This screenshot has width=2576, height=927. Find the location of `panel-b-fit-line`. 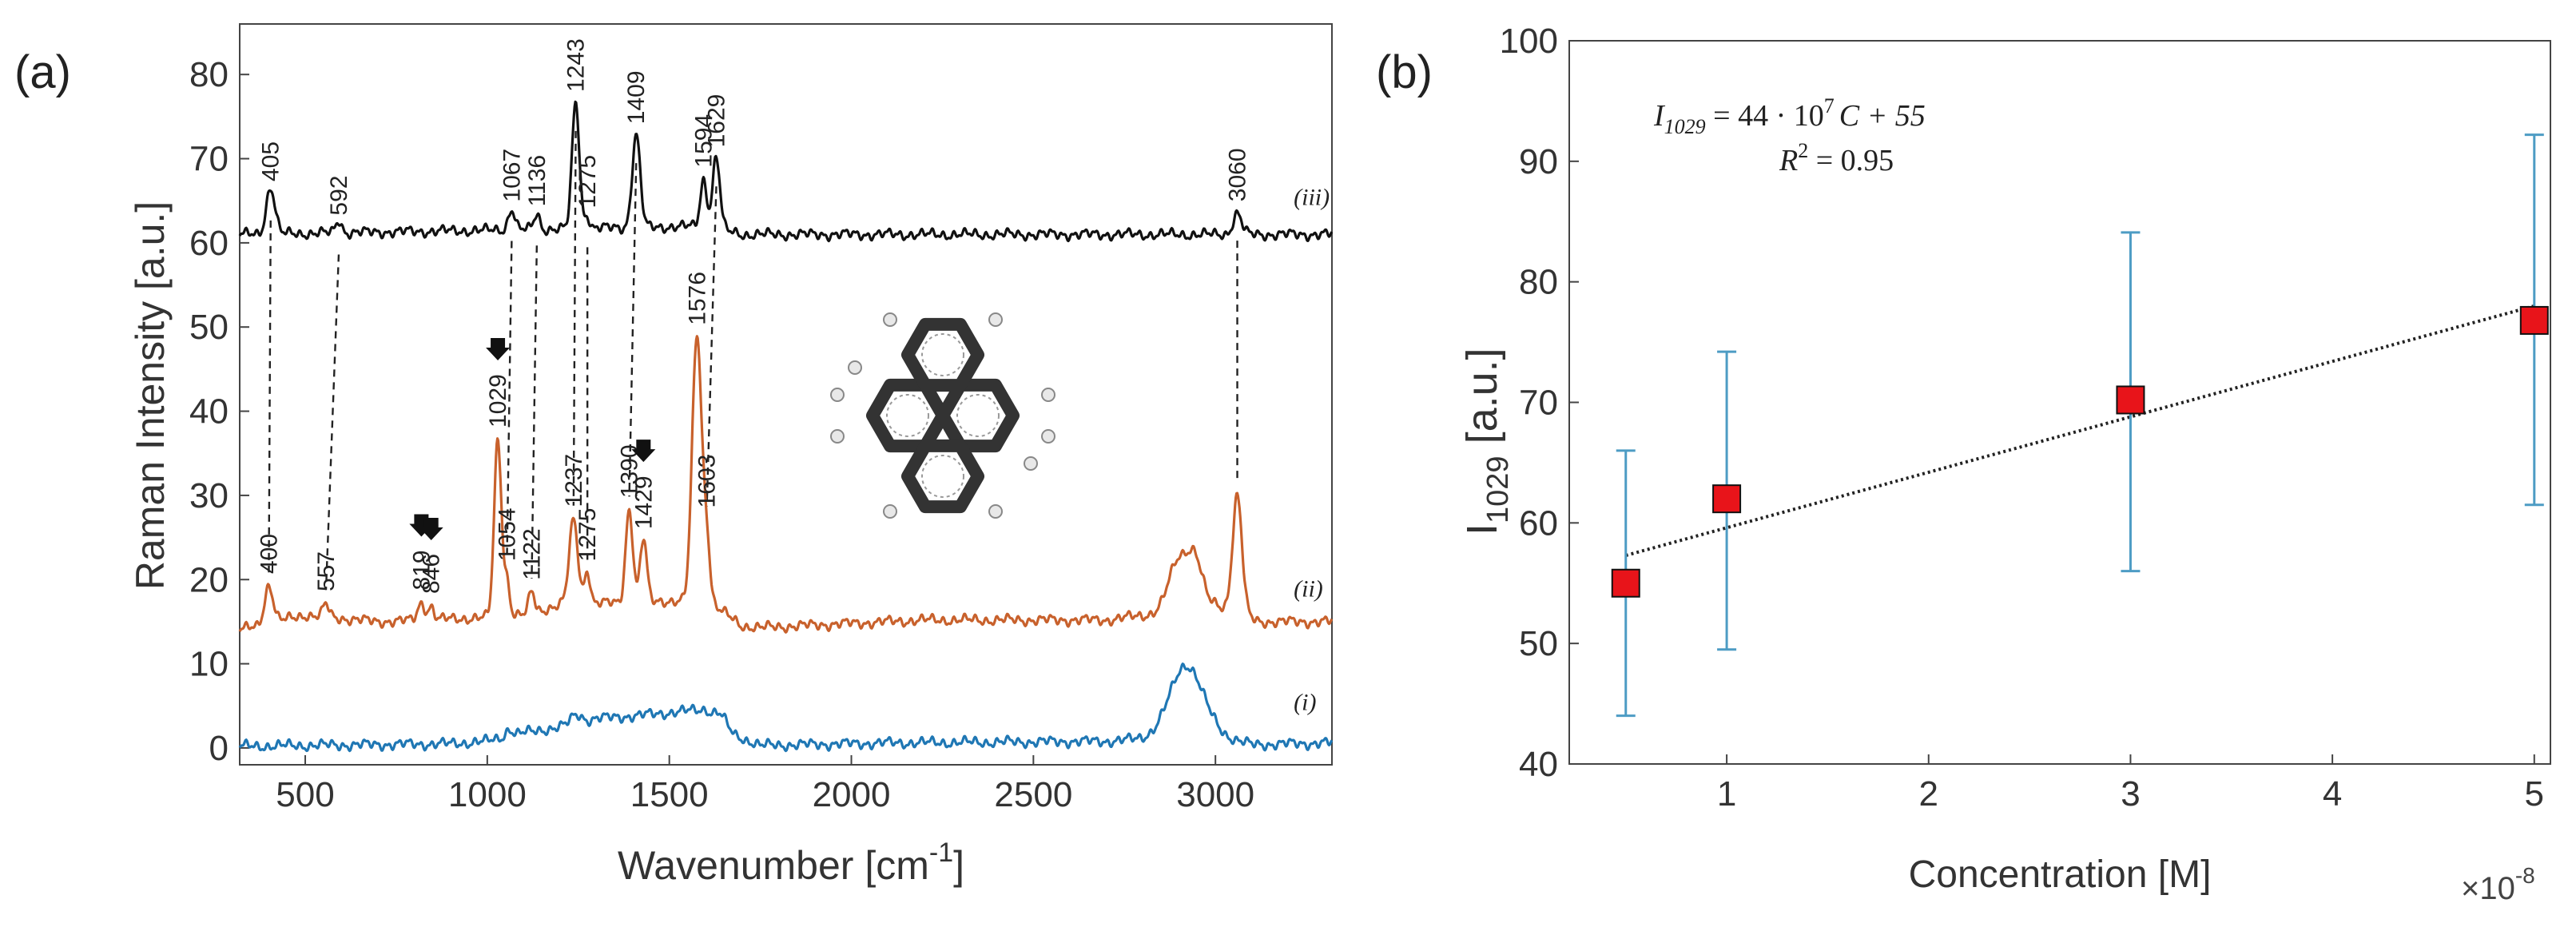

panel-b-fit-line is located at coordinates (2080, 430).